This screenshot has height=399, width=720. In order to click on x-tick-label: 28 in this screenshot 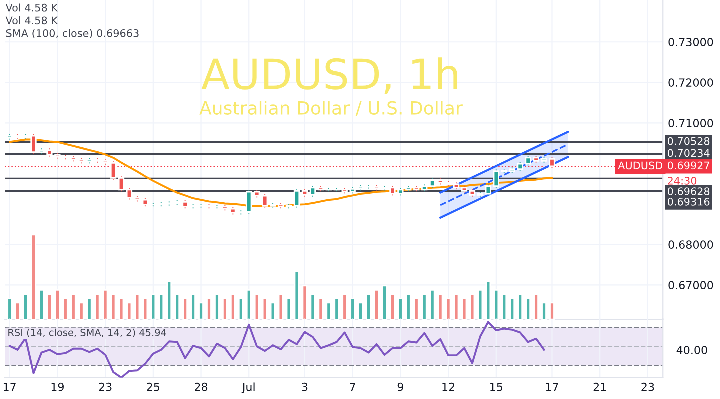, I will do `click(201, 387)`.